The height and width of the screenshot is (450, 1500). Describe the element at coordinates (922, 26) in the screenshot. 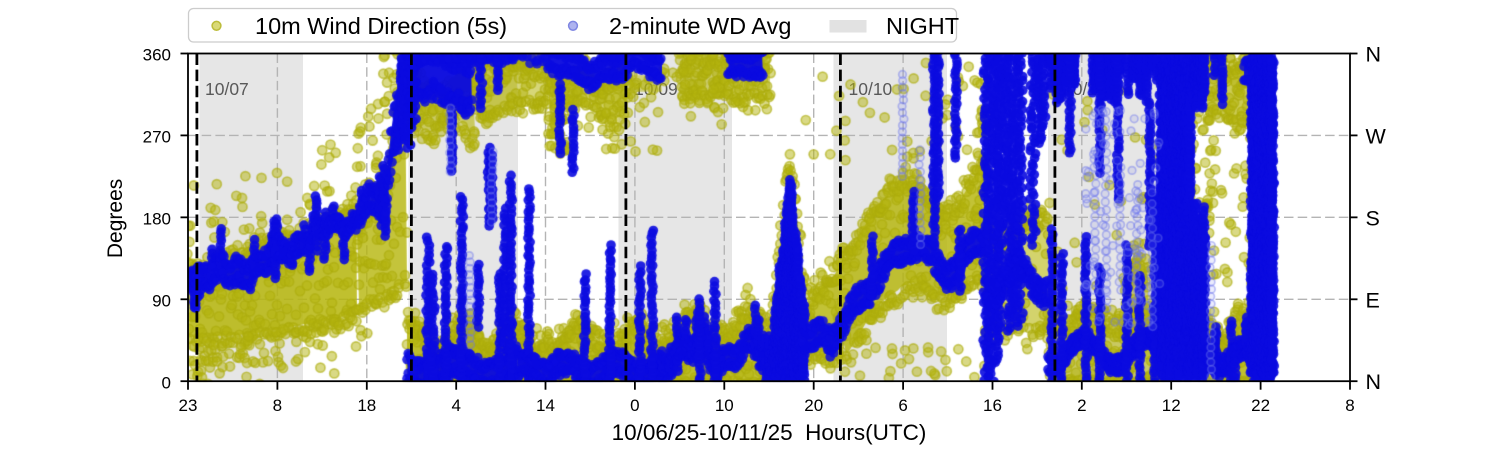

I see `svg-text: NIGHT` at that location.